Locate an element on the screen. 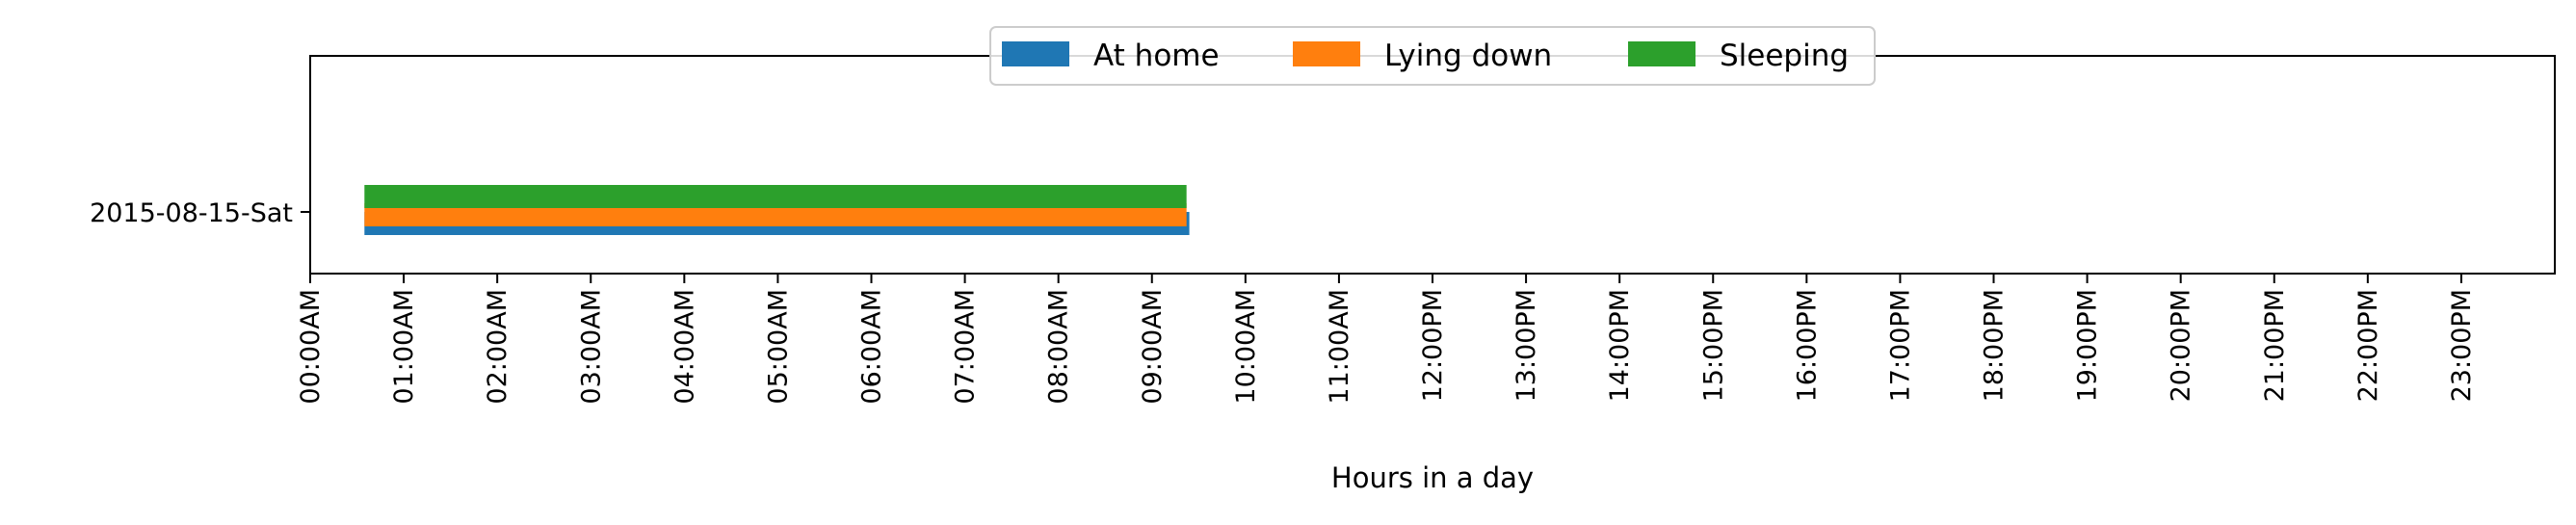 This screenshot has height=525, width=2576. x-tick-label-8: 08:00AM is located at coordinates (1059, 347).